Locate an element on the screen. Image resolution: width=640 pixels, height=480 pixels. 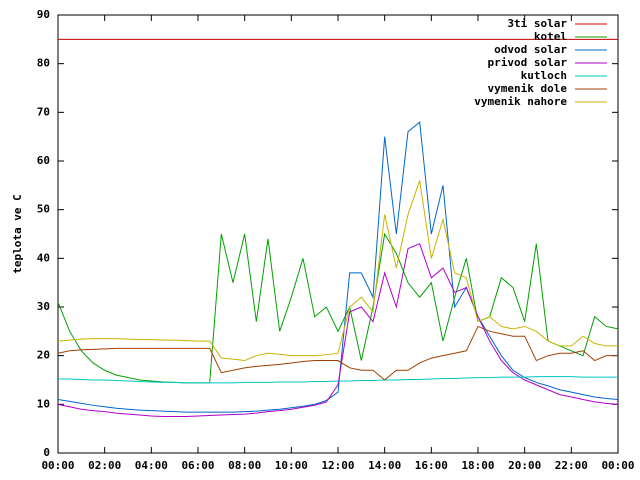
y-tick-label: 40 is located at coordinates (43, 257).